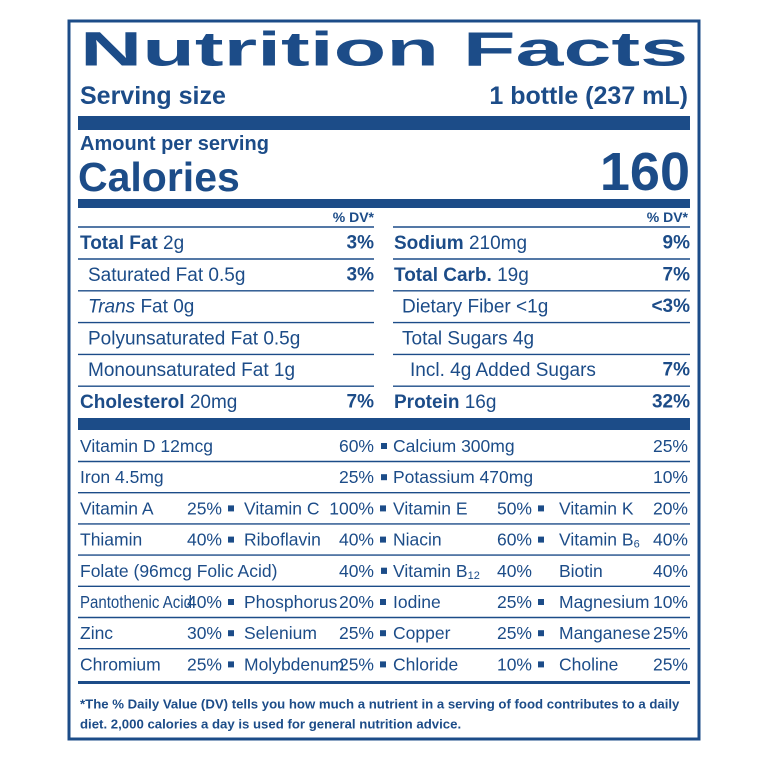  Describe the element at coordinates (159, 177) in the screenshot. I see `calories-label: Calories` at that location.